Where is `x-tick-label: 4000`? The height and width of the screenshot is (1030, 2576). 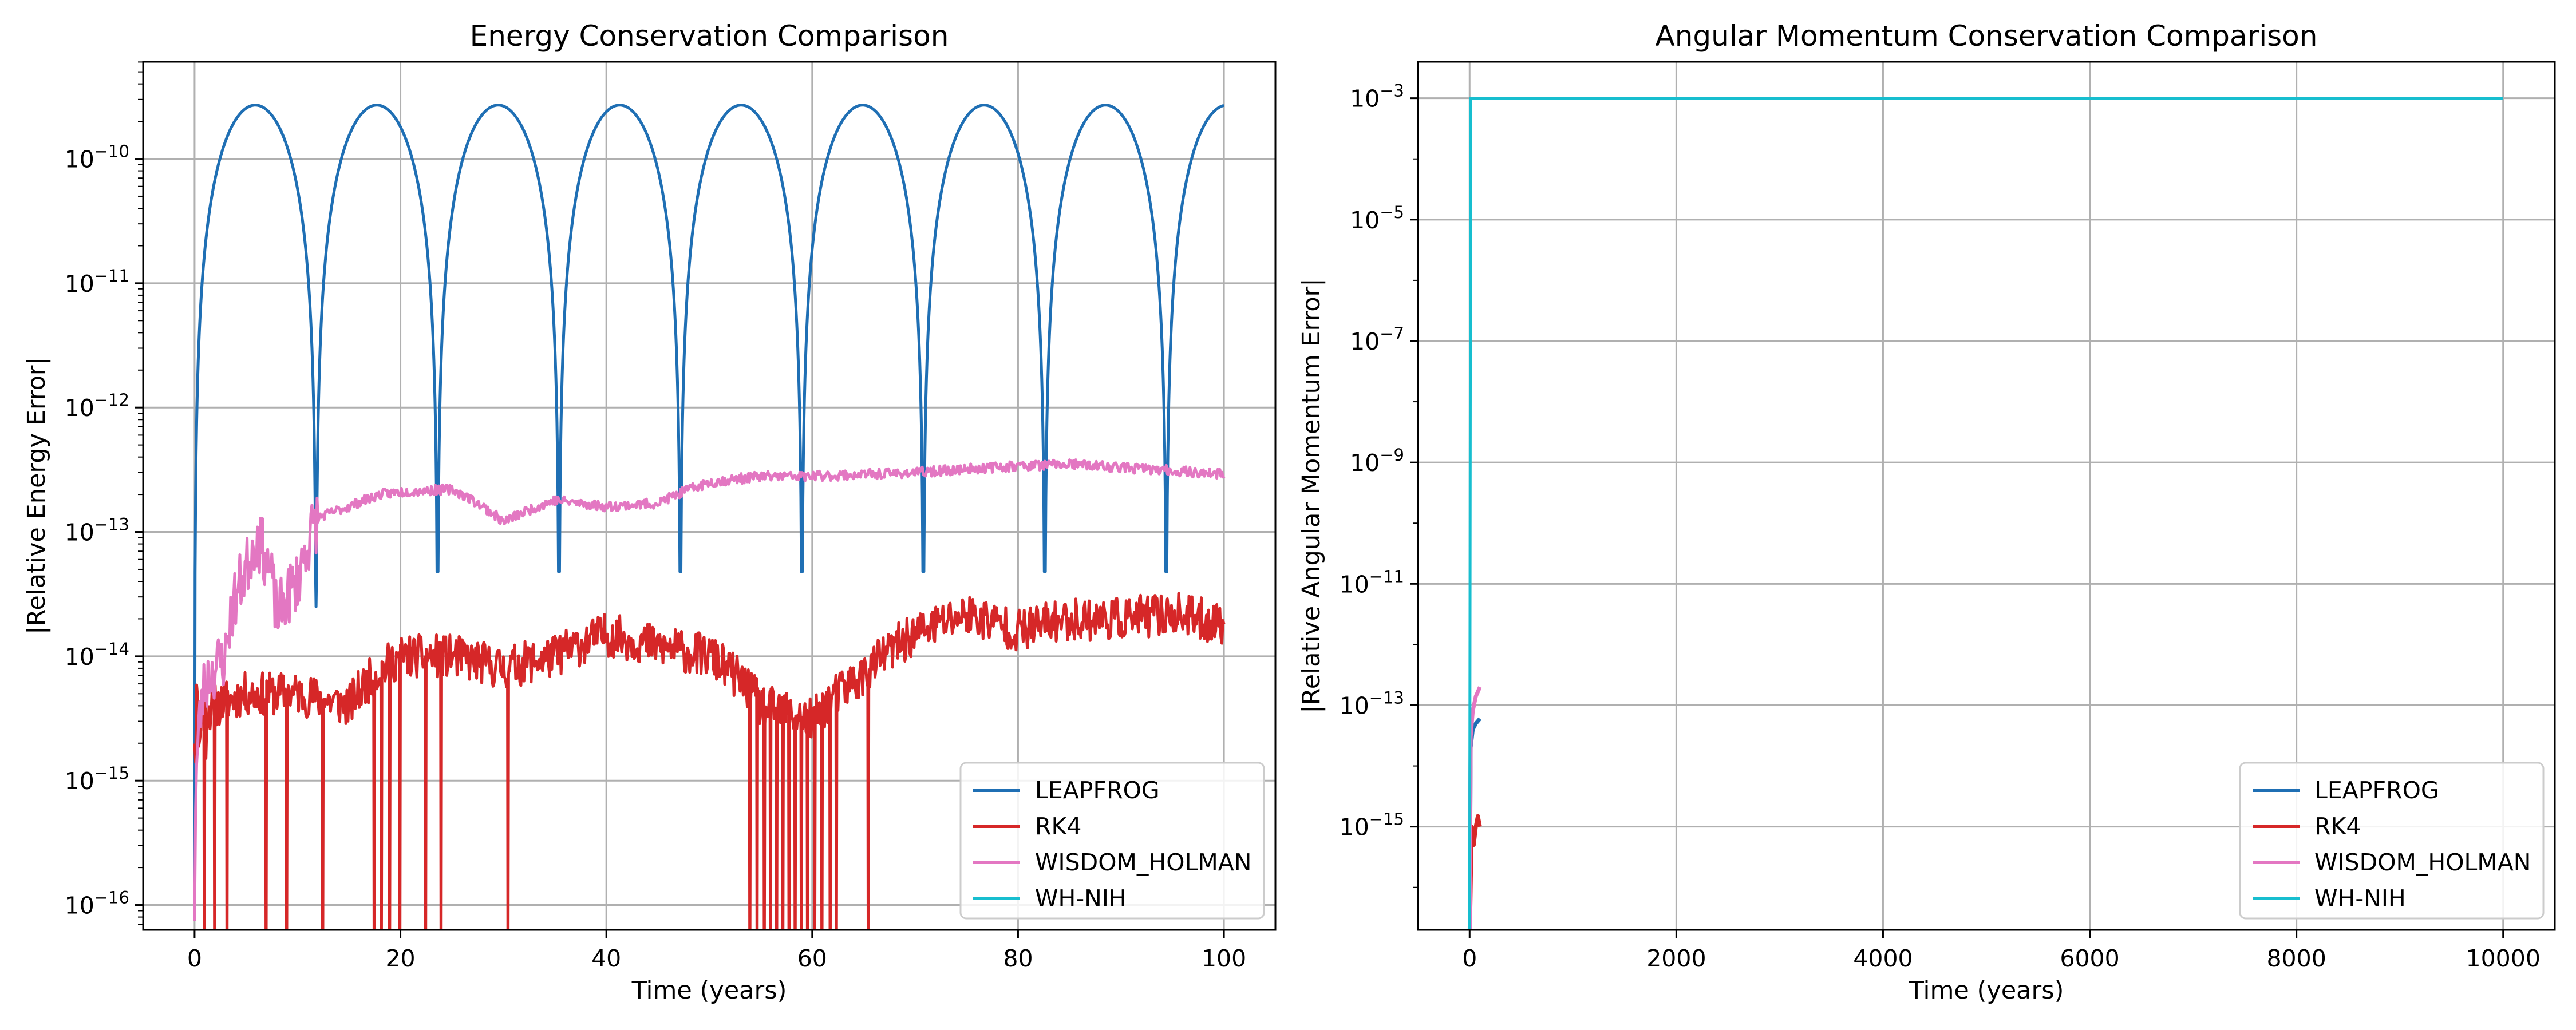 x-tick-label: 4000 is located at coordinates (1883, 958).